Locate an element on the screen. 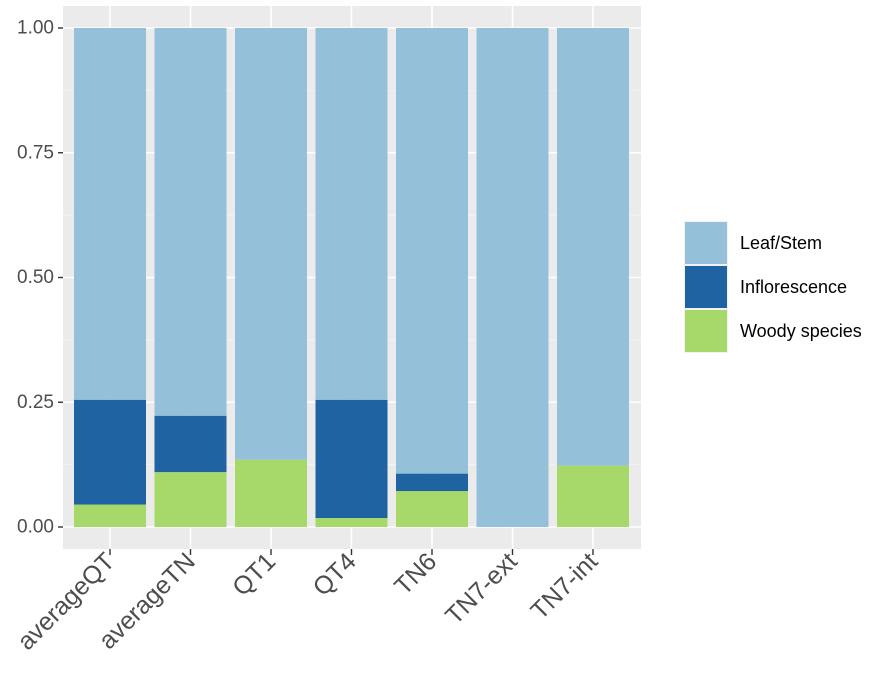  y-tick-label: 0.50 is located at coordinates (35, 277).